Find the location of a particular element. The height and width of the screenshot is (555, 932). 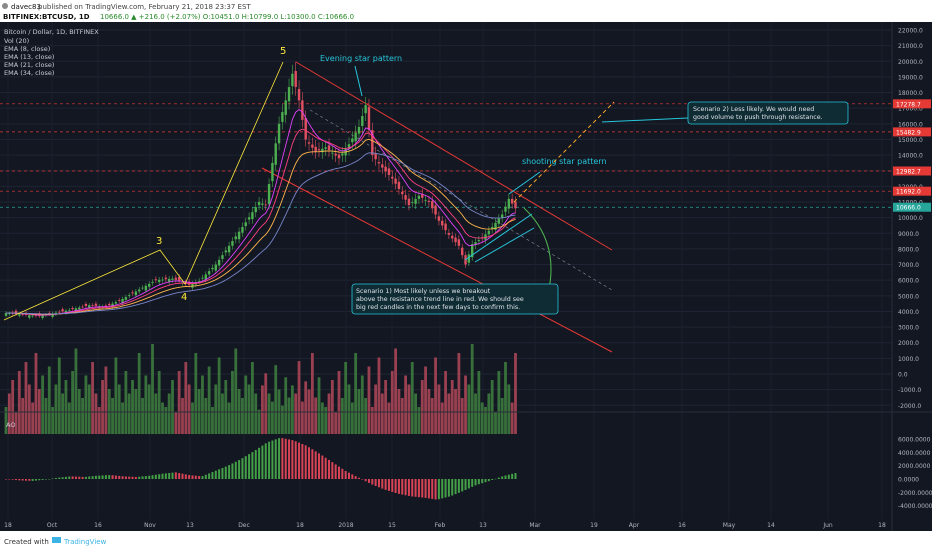

author: davec83 is located at coordinates (26, 7).